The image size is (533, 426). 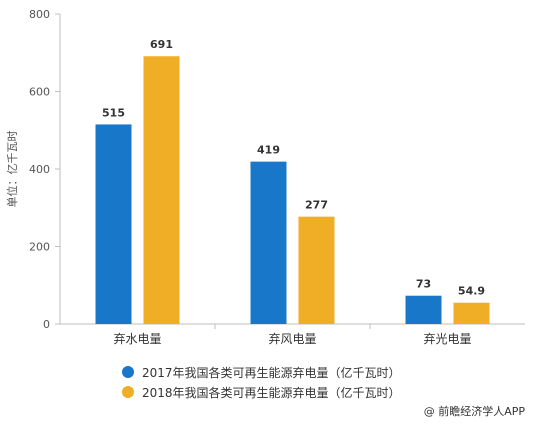 What do you see at coordinates (39, 14) in the screenshot?
I see `y-tick-label: 800` at bounding box center [39, 14].